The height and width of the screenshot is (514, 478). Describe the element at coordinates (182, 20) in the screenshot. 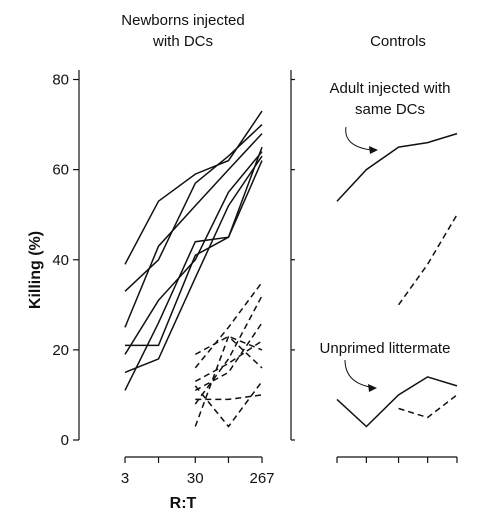

I see `left-panel-title-line-1: Newborns injected` at that location.